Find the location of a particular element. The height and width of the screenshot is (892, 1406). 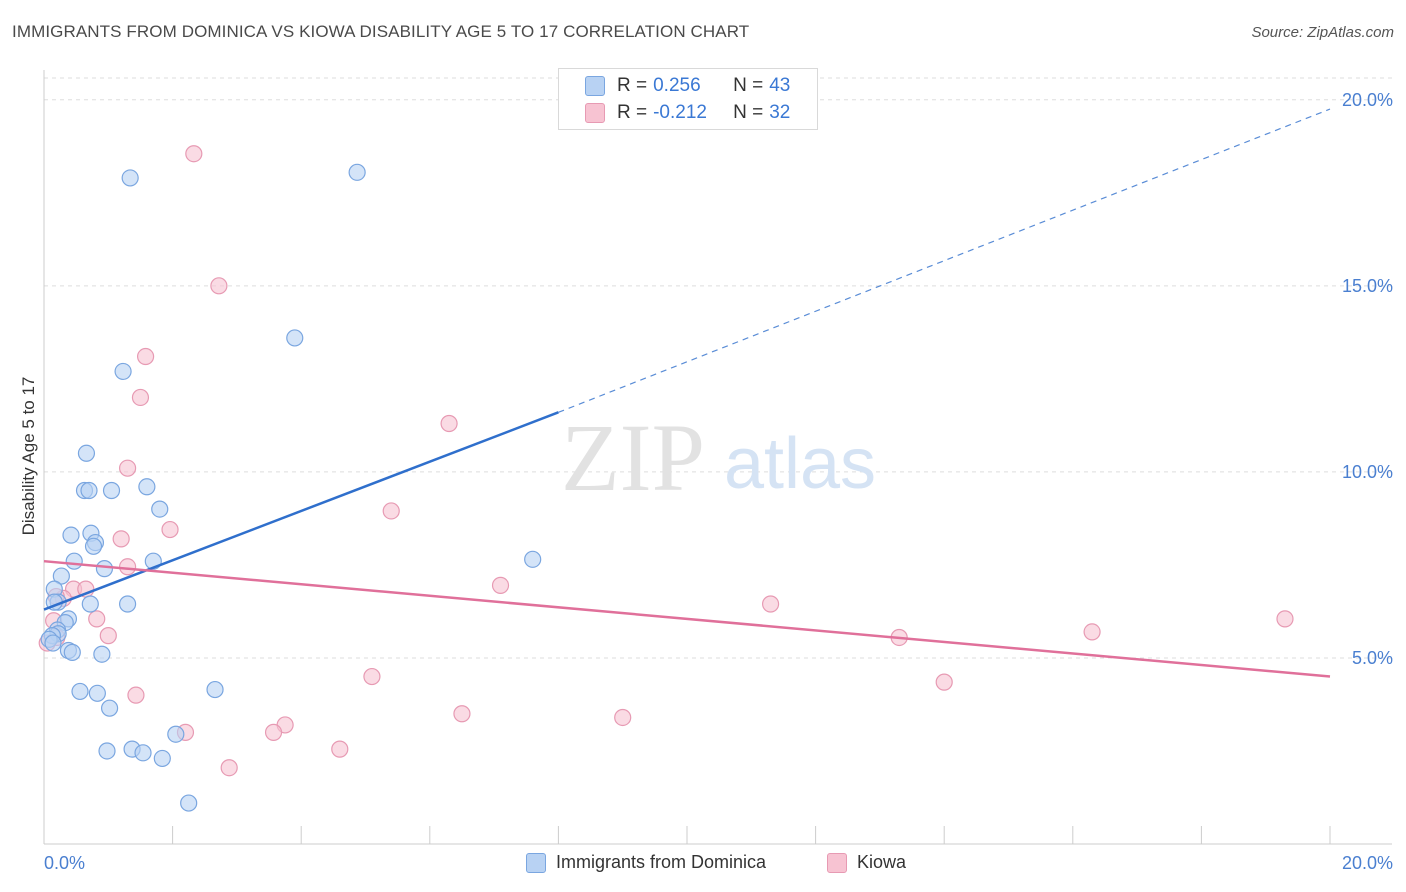

bottom-legend-dominica: Immigrants from Dominica is located at coordinates (646, 862).